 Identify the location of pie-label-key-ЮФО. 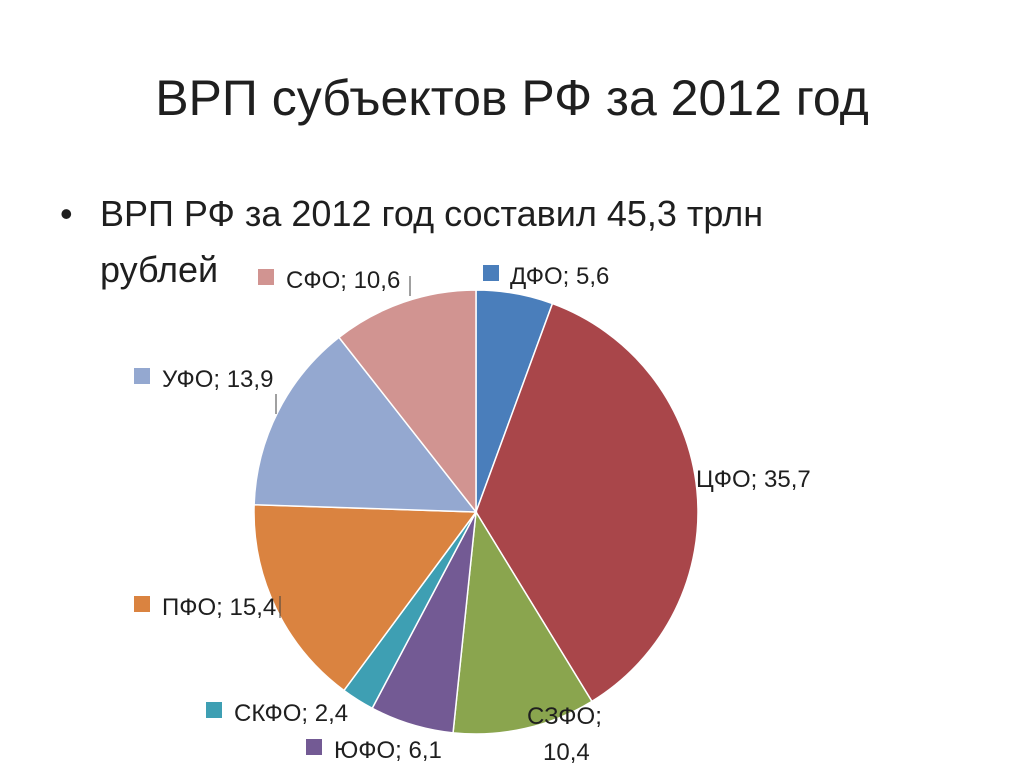
(314, 747).